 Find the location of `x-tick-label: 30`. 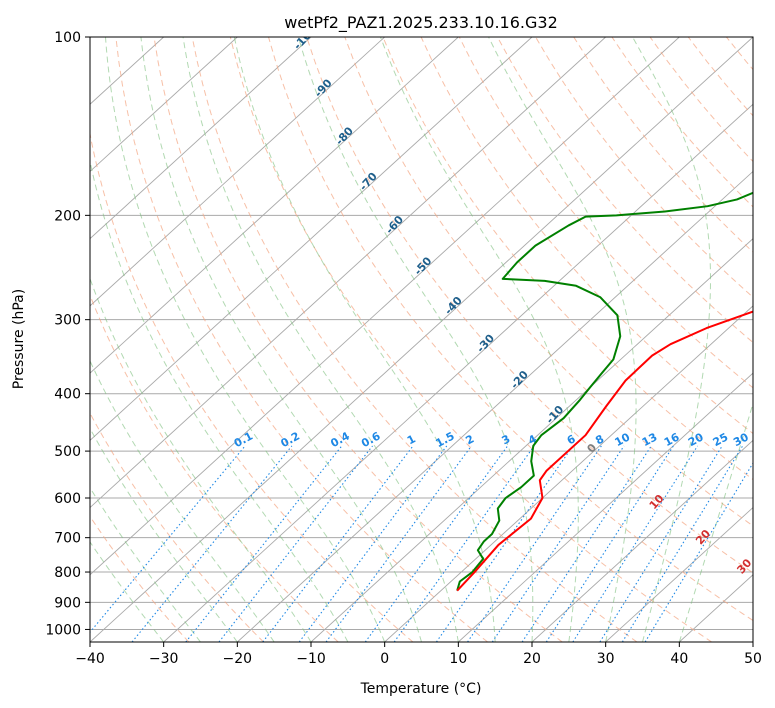

x-tick-label: 30 is located at coordinates (606, 659).